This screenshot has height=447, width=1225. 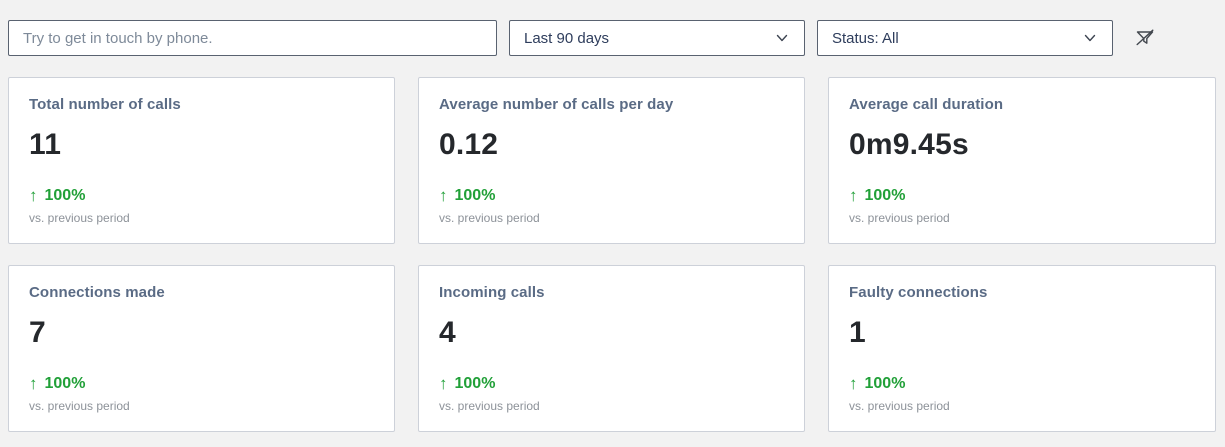 I want to click on search-input, so click(x=252, y=38).